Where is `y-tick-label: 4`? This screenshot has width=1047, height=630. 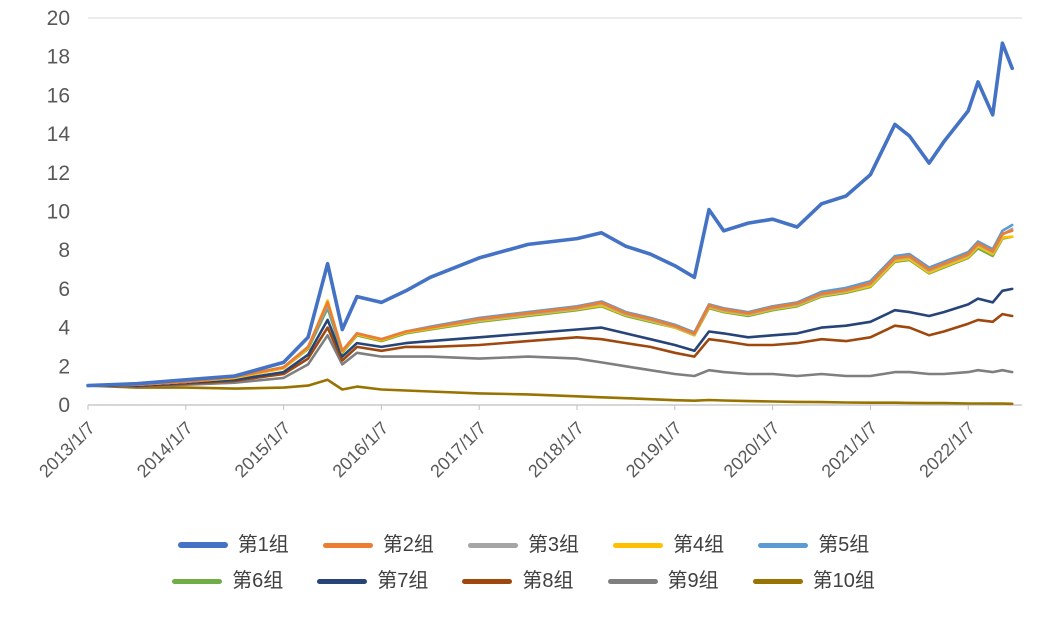
y-tick-label: 4 is located at coordinates (64, 328).